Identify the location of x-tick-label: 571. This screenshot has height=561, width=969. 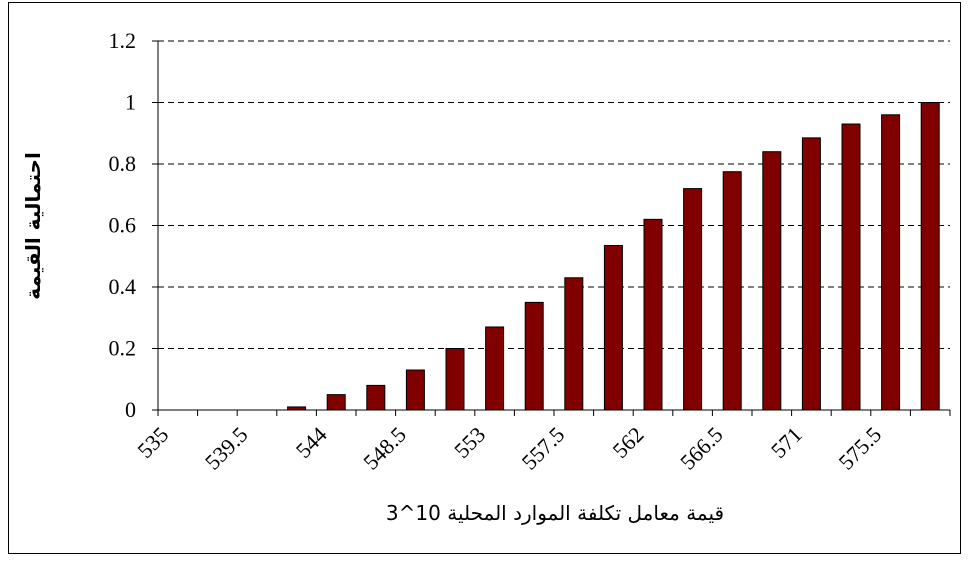
(786, 442).